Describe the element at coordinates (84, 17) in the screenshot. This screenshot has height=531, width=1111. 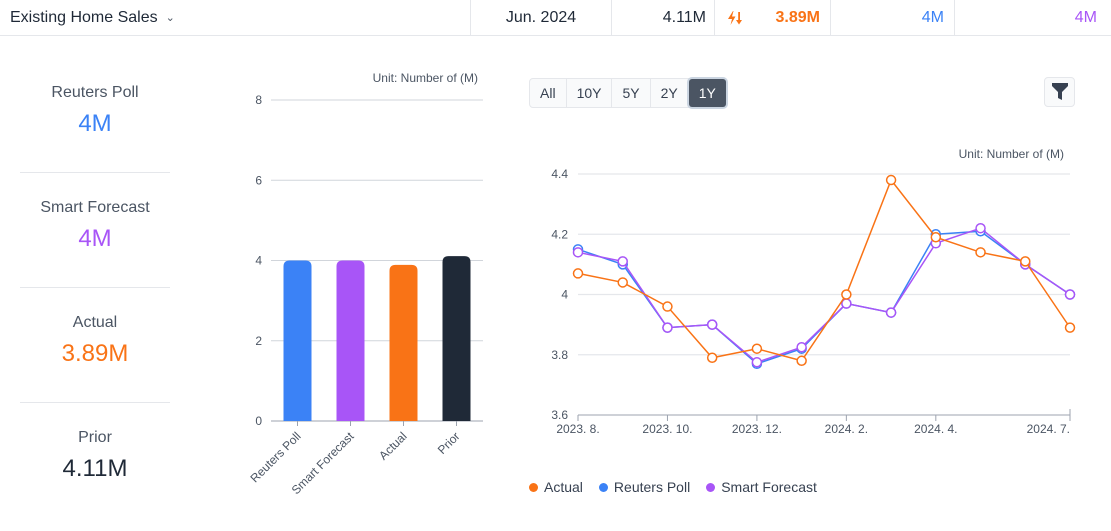
I see `indicator-title: Existing Home Sales` at that location.